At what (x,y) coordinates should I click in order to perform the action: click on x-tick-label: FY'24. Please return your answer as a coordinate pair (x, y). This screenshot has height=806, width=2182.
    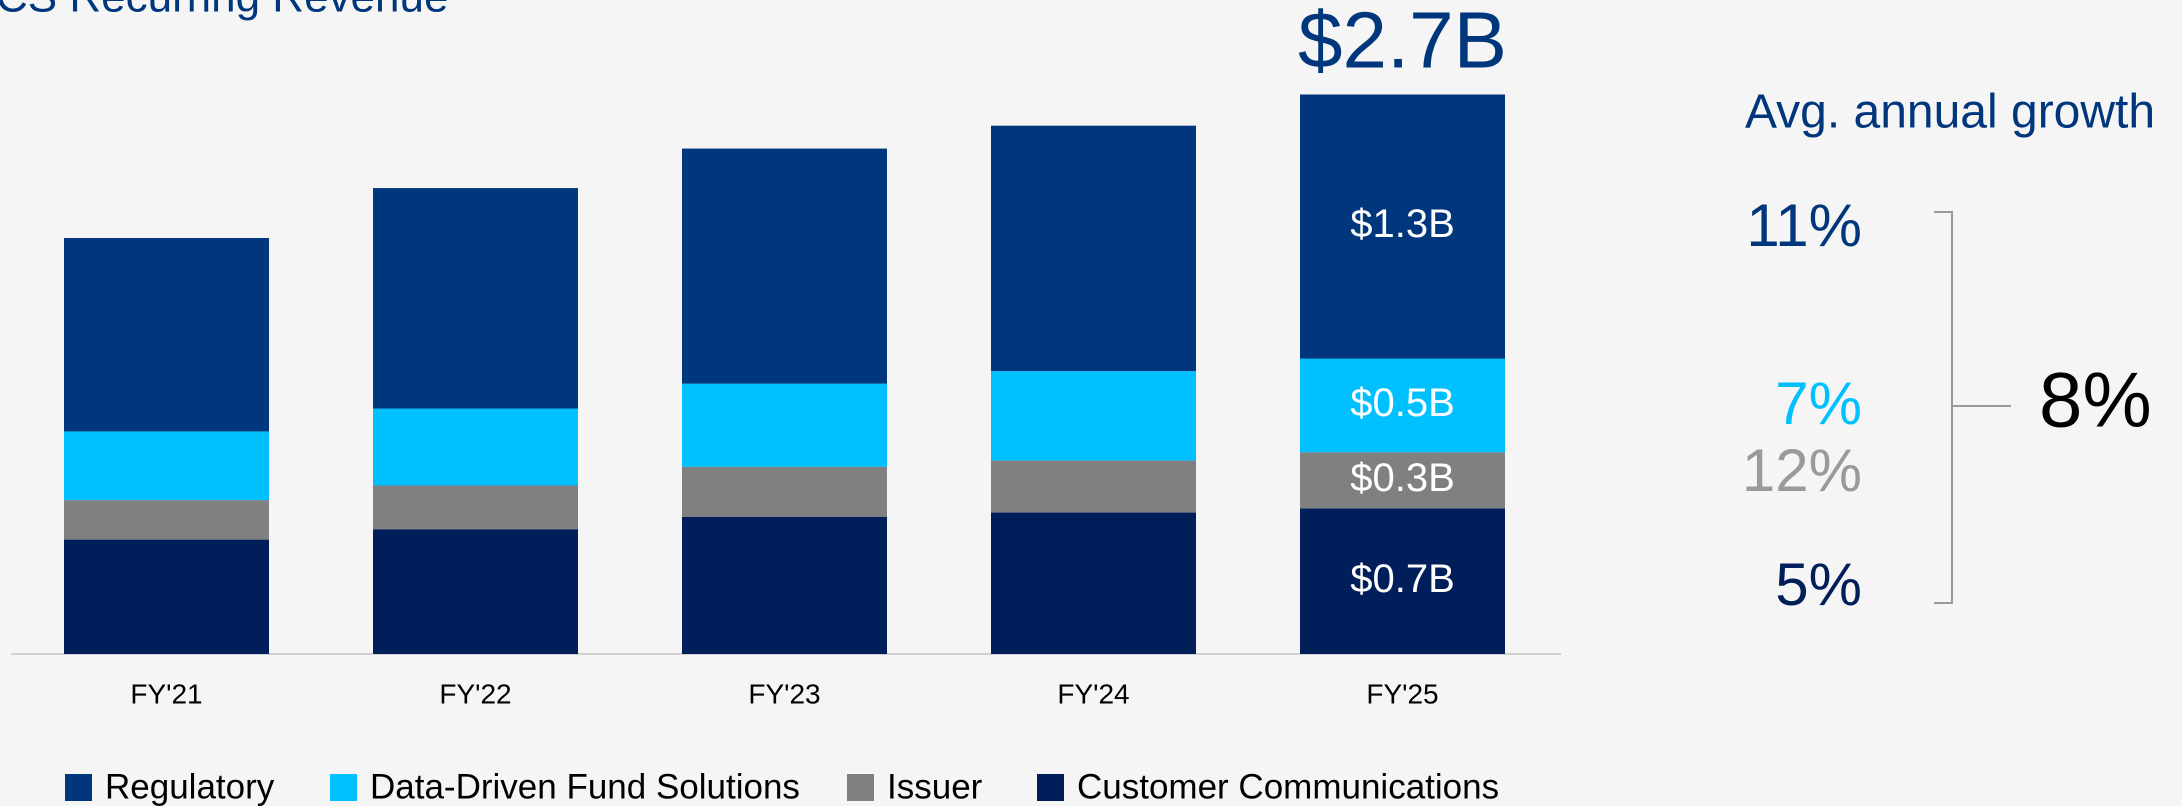
    Looking at the image, I should click on (1093, 693).